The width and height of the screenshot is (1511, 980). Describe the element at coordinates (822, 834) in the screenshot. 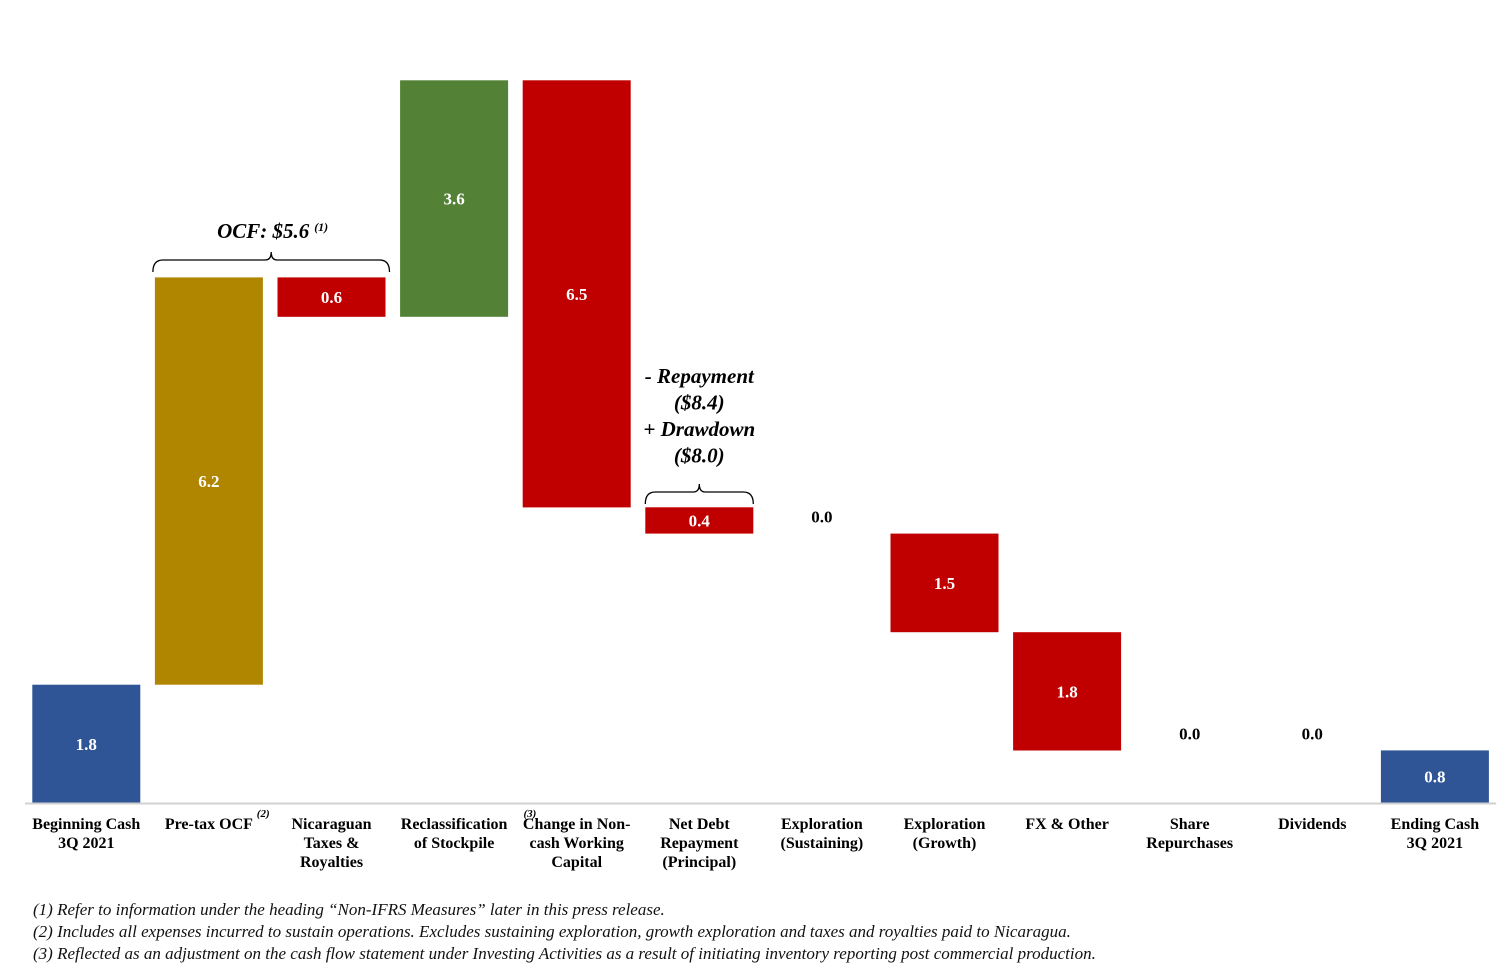

I see `category-label-7: Exploration (Sustaining)` at that location.